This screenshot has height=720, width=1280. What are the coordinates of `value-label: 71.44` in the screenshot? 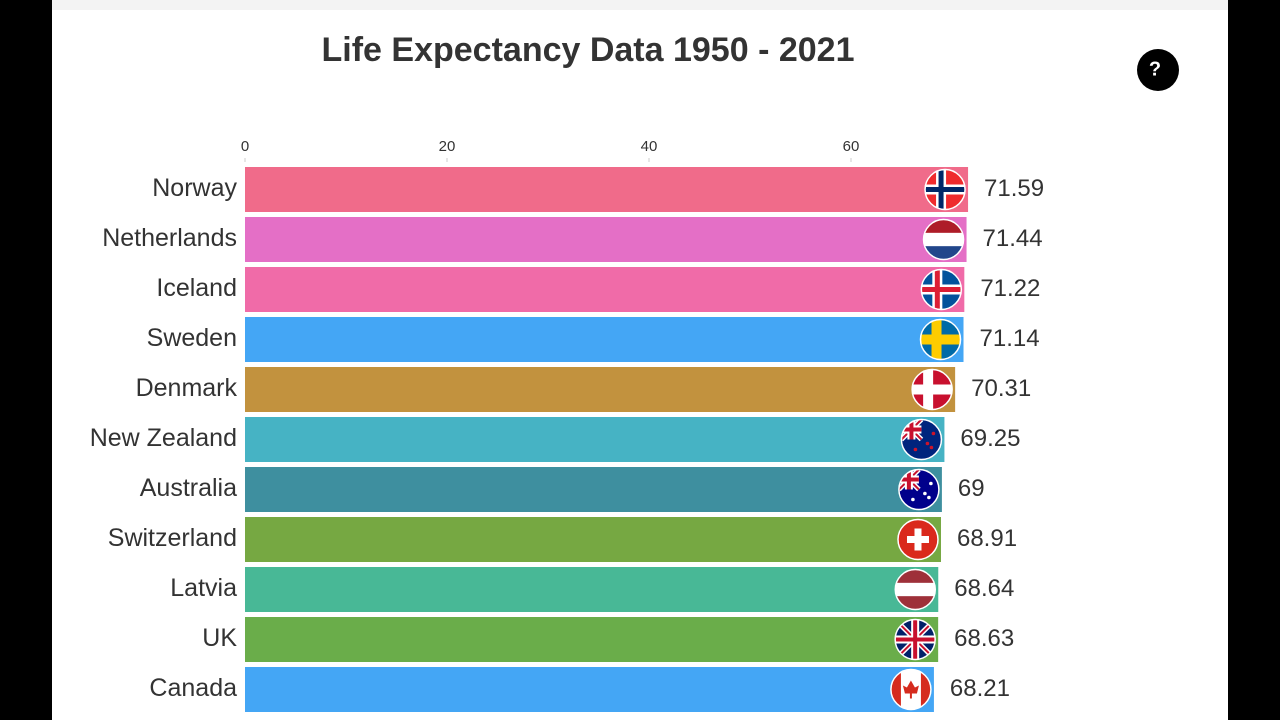 It's located at (1013, 238).